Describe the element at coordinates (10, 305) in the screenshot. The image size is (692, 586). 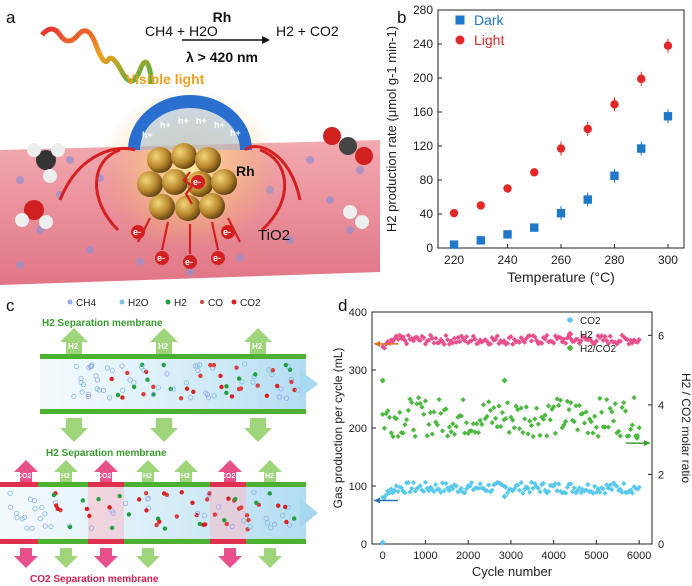
I see `panel-label-c: c` at that location.